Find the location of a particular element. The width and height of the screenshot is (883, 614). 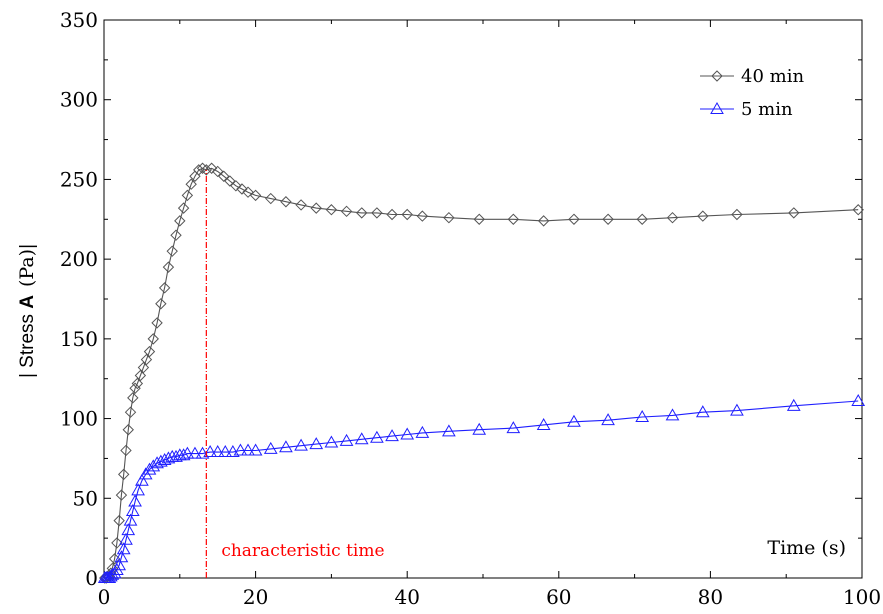

annotations: characteristic time is located at coordinates (295, 373).